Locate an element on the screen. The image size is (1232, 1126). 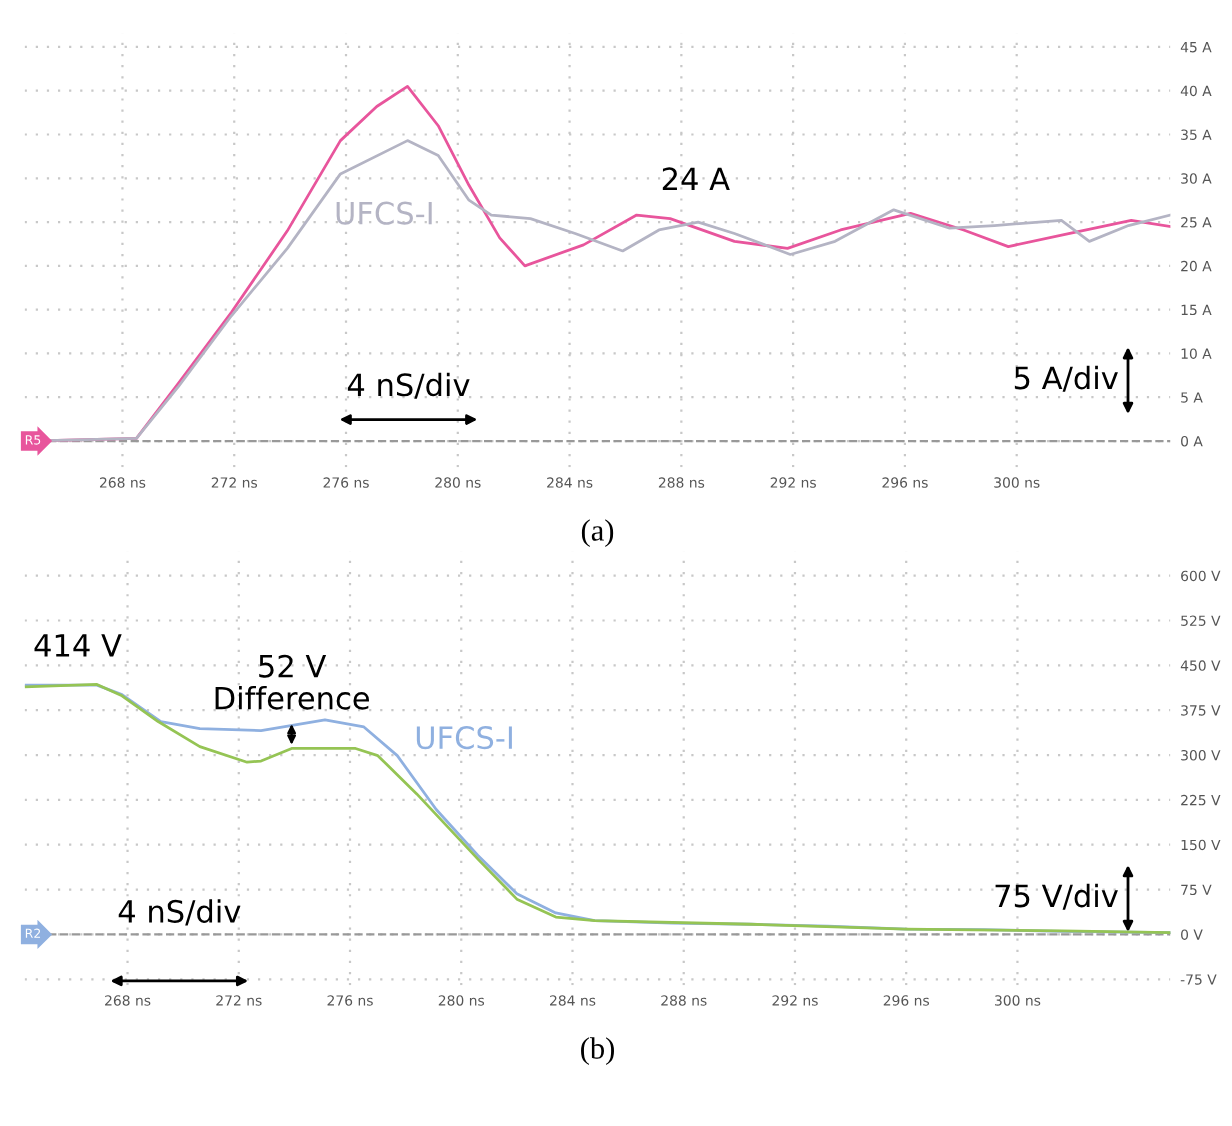
annotation: 414 V is located at coordinates (78, 645).